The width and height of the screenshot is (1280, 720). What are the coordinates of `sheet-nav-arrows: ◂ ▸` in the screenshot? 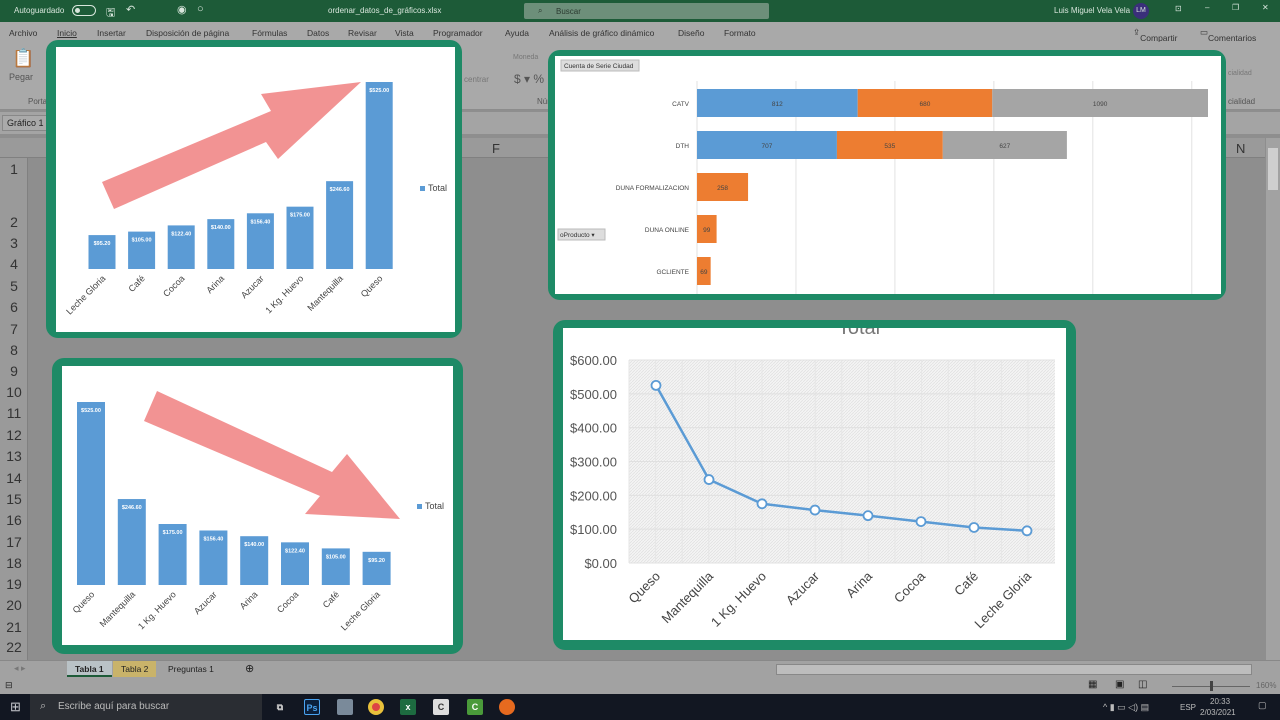 It's located at (20, 668).